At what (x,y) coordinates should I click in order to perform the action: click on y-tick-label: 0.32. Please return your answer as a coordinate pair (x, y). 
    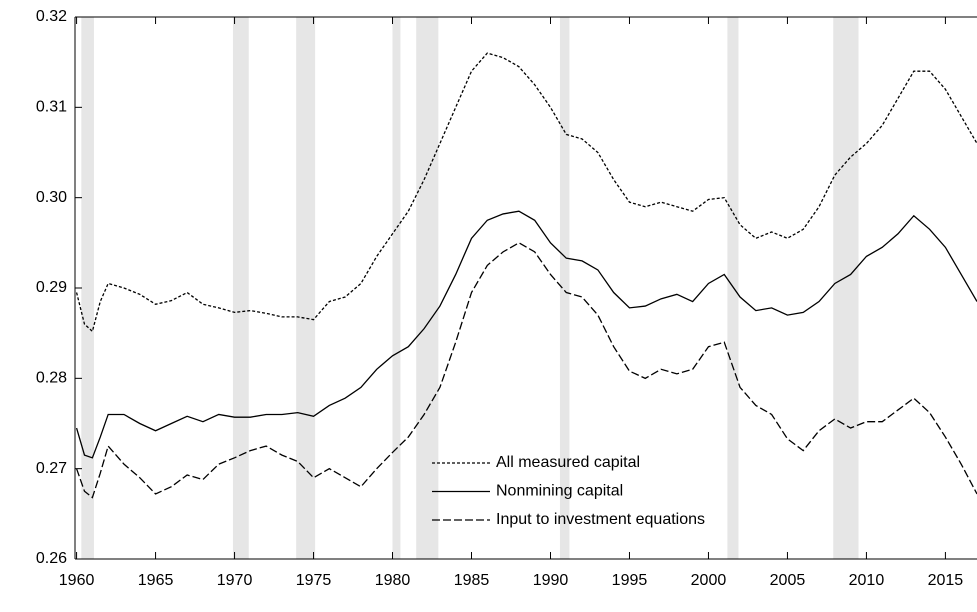
    Looking at the image, I should click on (51, 16).